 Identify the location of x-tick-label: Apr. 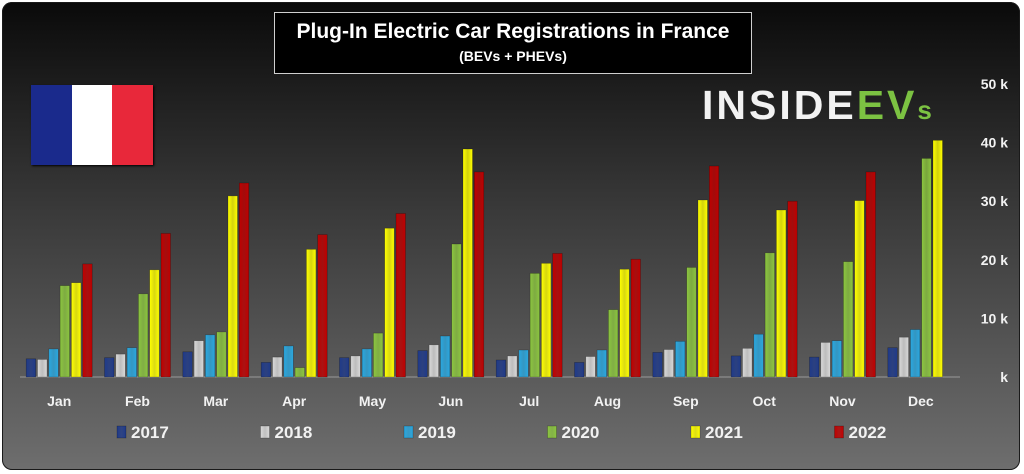
(294, 401).